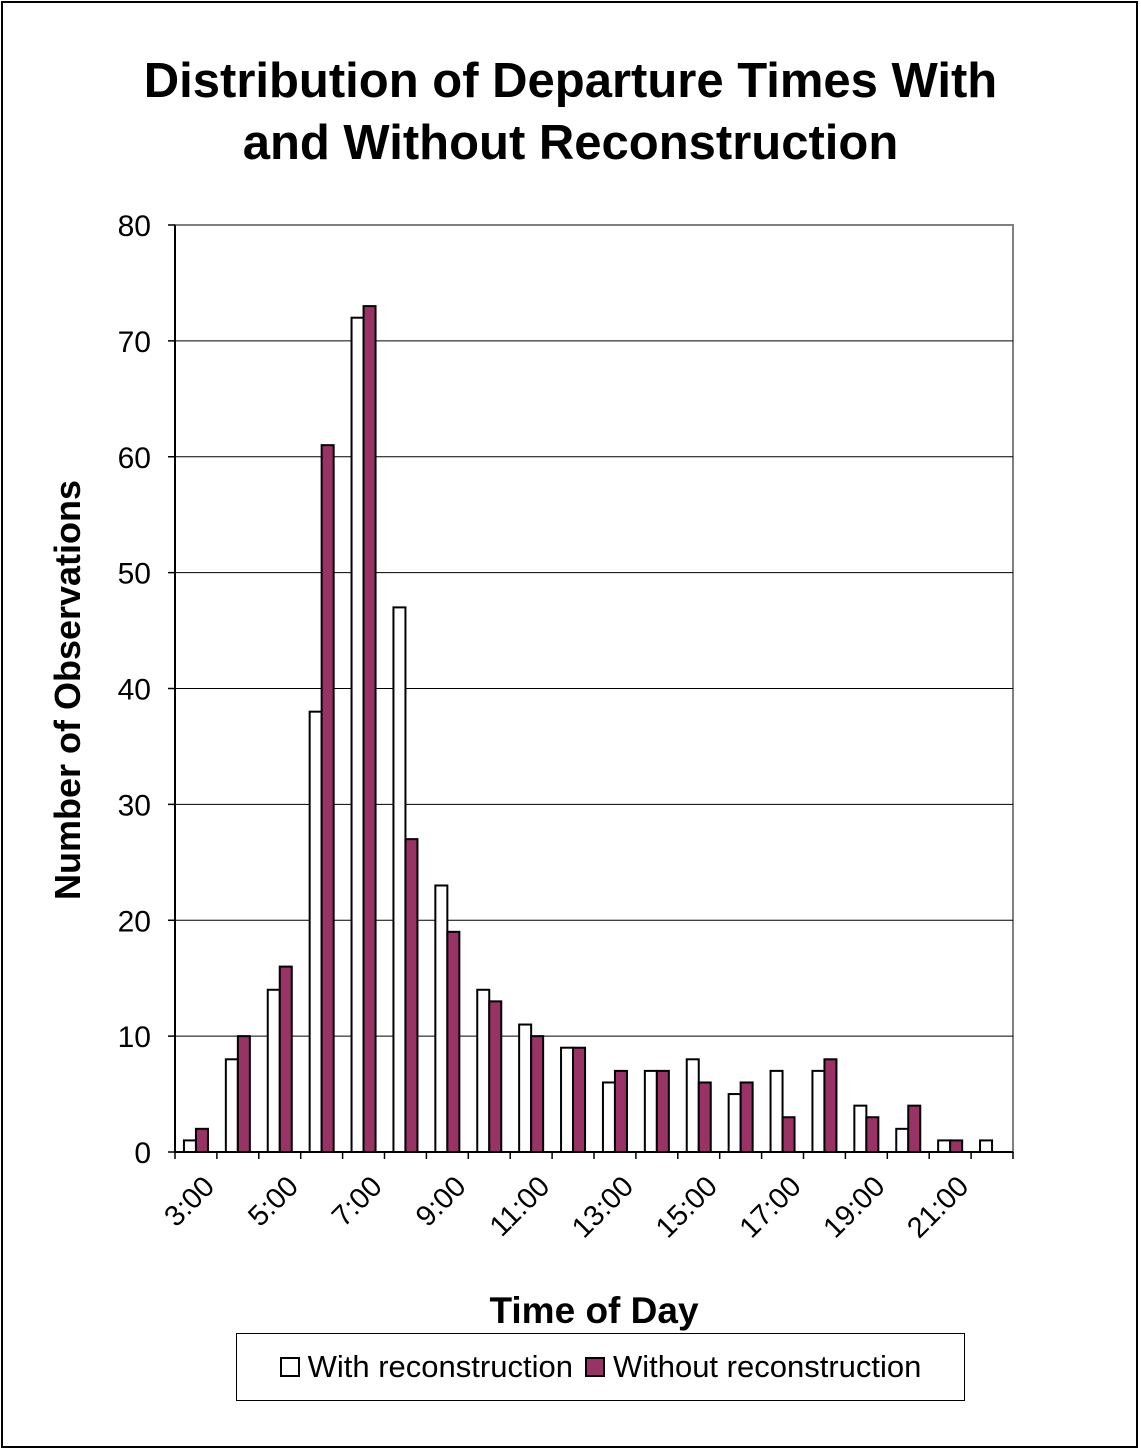  Describe the element at coordinates (854, 1207) in the screenshot. I see `x-tick-label-19-00: 19:00` at that location.